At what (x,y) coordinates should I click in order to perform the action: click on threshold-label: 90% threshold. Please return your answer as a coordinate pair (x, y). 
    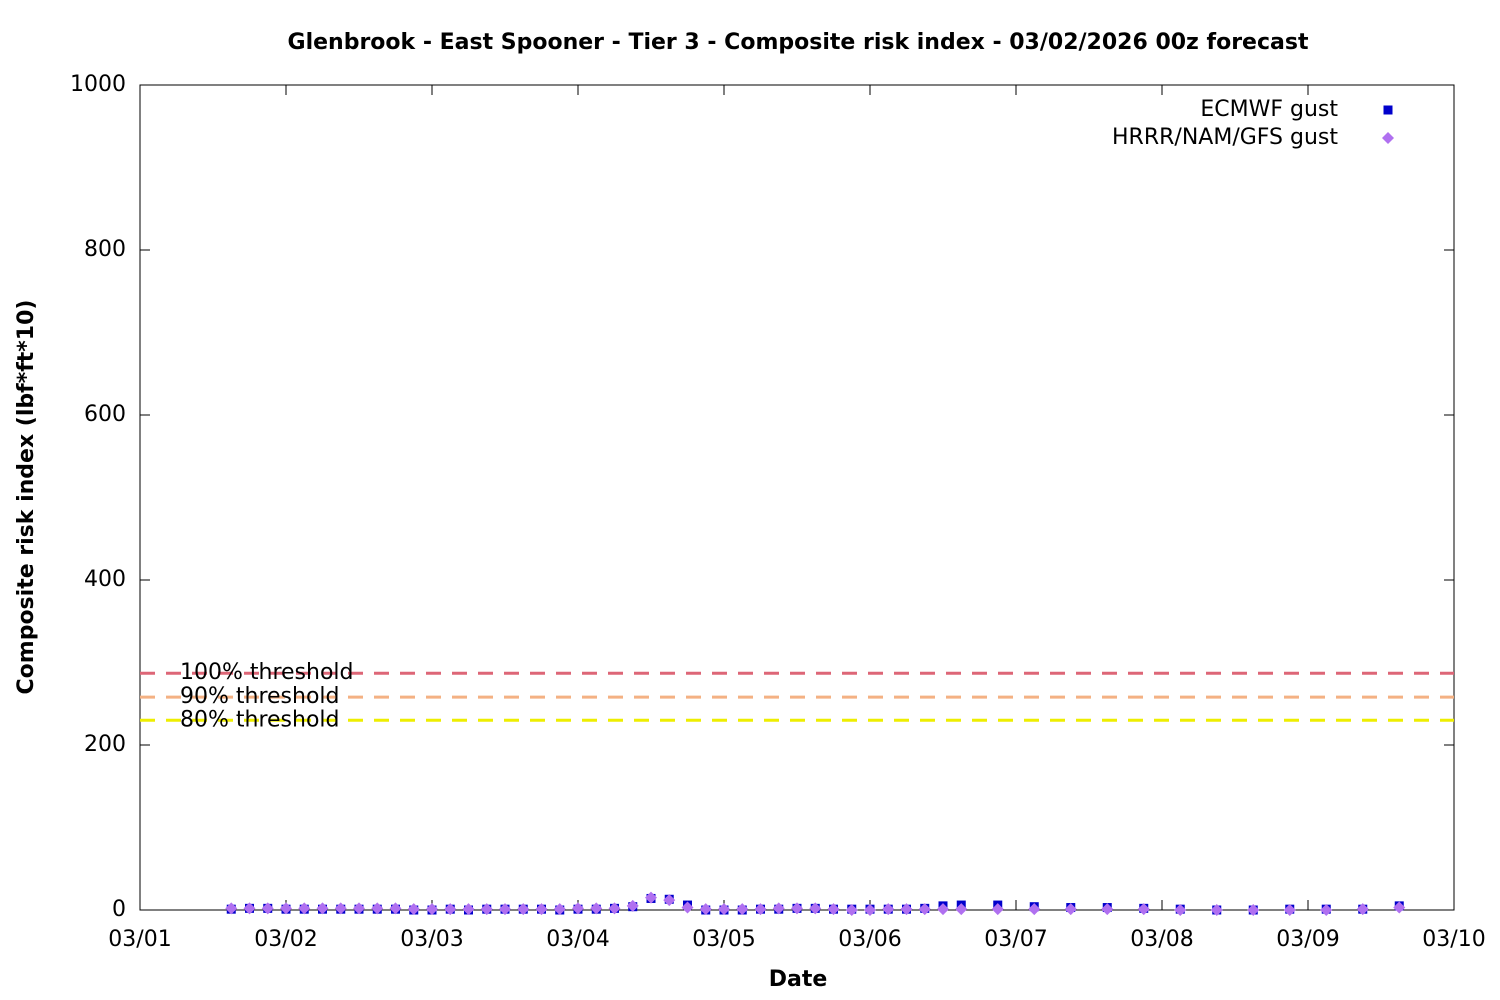
    Looking at the image, I should click on (260, 696).